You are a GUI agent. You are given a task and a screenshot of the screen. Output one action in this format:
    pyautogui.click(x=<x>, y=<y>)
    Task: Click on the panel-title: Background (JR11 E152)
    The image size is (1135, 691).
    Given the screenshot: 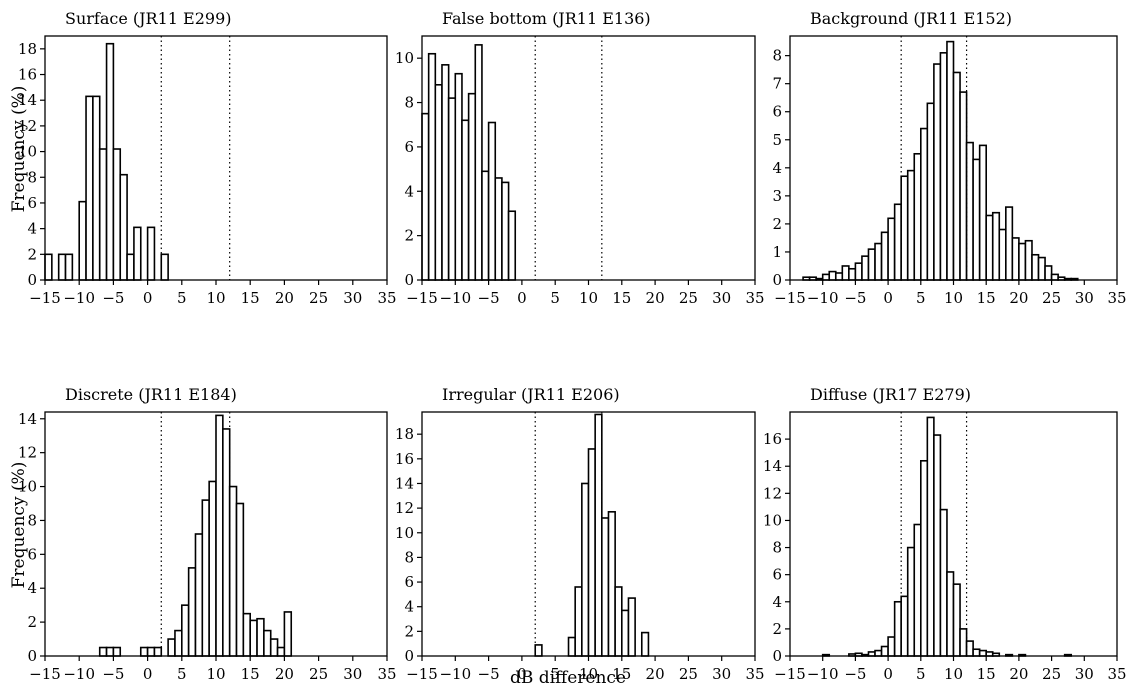 What is the action you would take?
    pyautogui.click(x=911, y=18)
    